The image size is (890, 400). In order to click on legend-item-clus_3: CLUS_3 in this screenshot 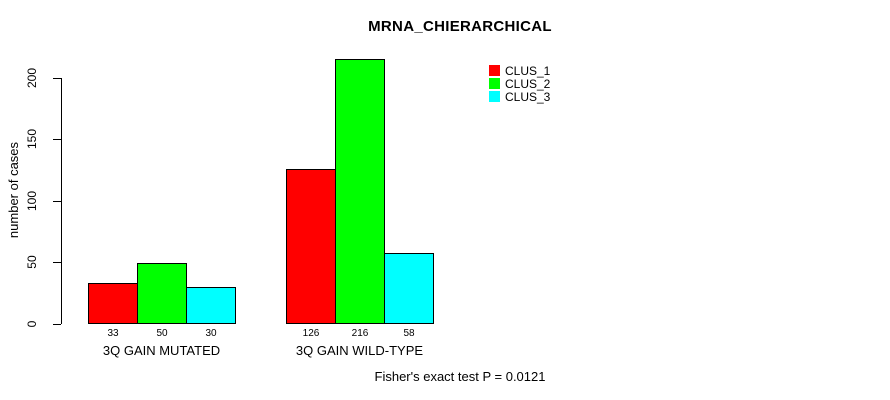, I will do `click(519, 96)`.